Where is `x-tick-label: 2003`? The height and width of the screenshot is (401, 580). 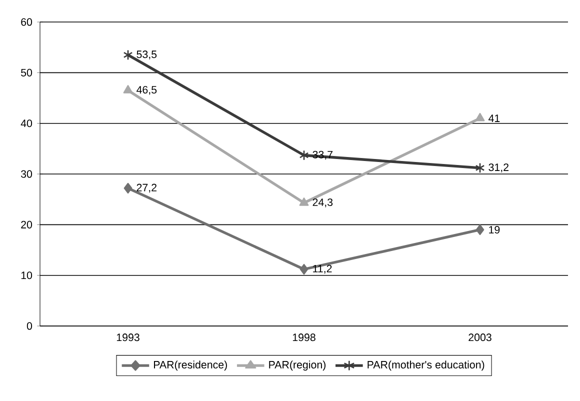
x-tick-label: 2003 is located at coordinates (480, 338).